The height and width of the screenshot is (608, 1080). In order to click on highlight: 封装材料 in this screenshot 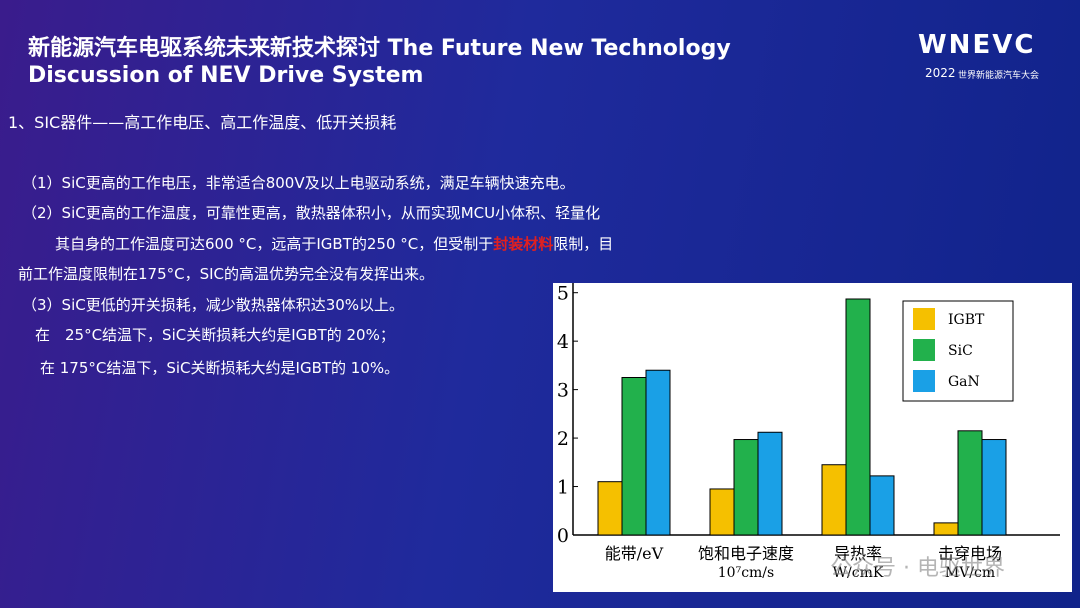, I will do `click(523, 244)`.